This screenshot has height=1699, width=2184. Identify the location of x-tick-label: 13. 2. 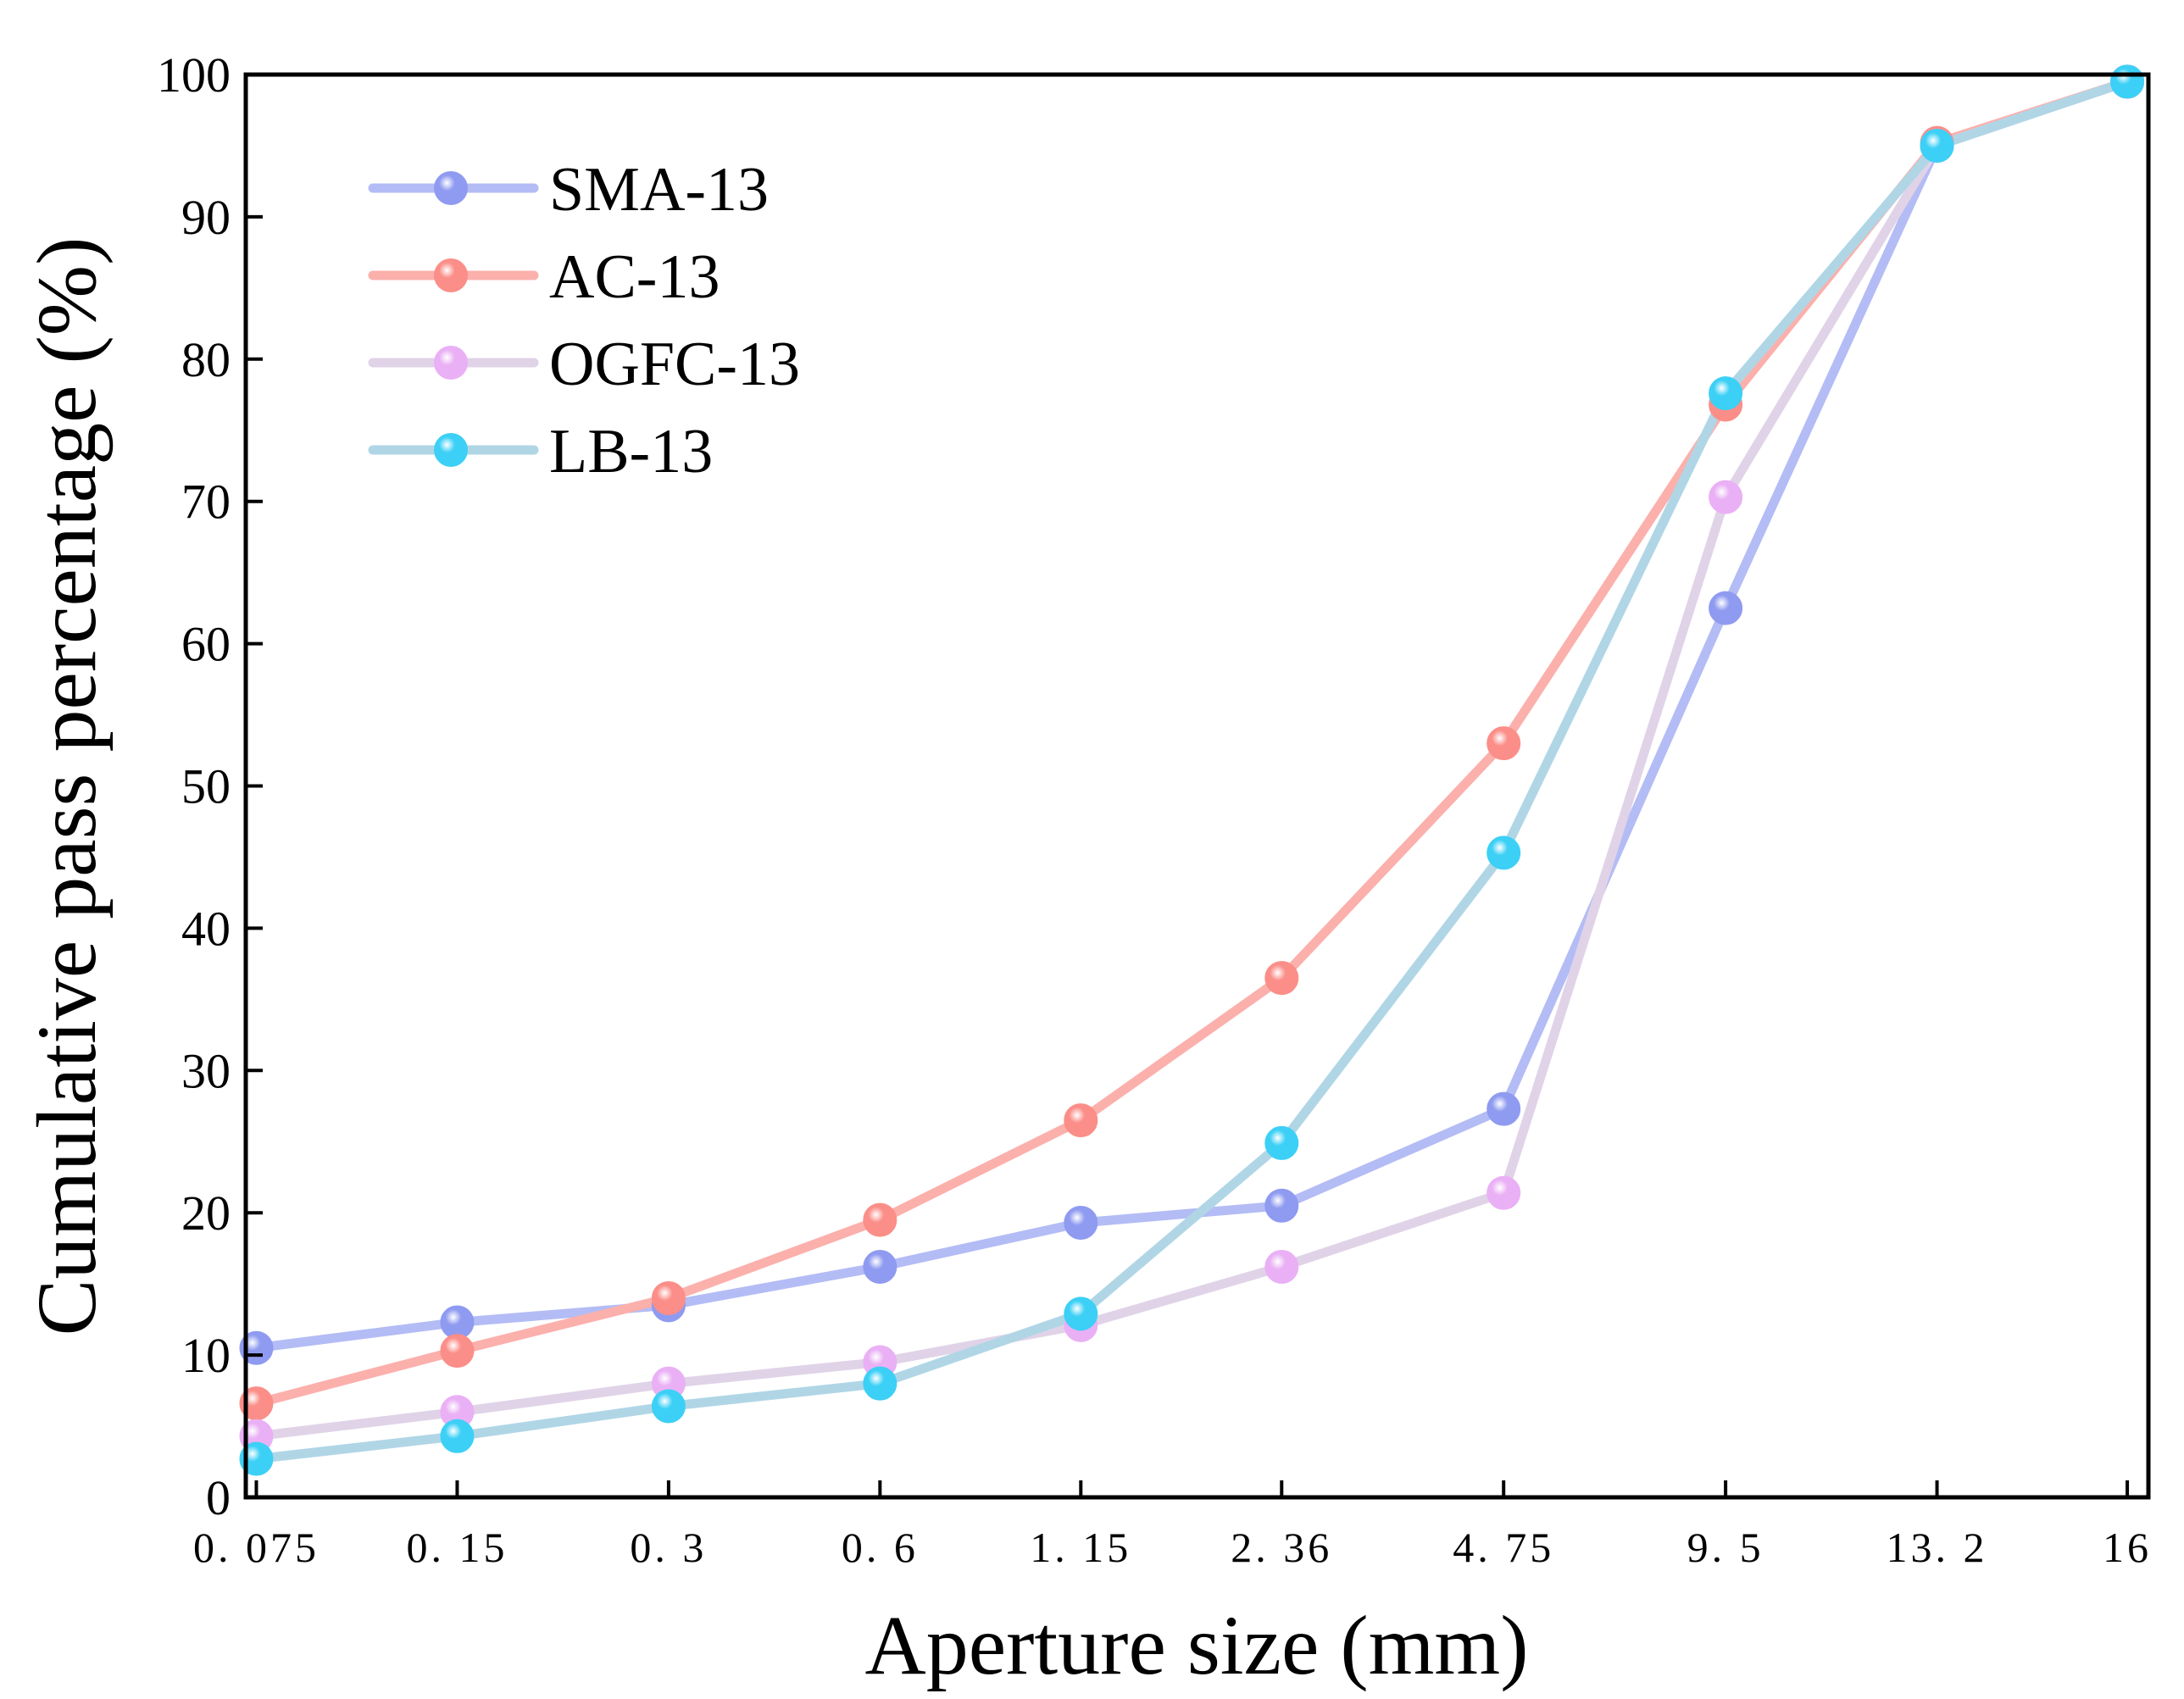
(1938, 1547).